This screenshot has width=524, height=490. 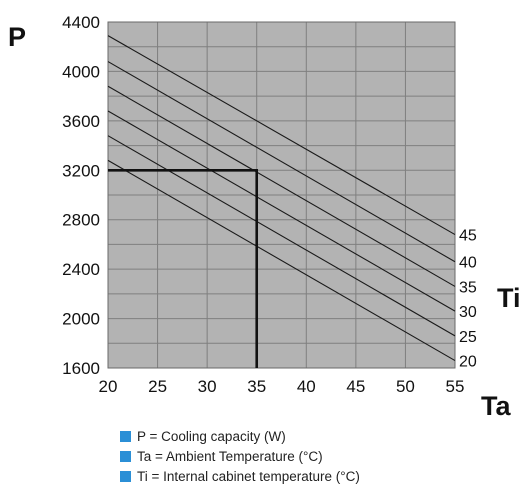 I want to click on reference-lines, so click(x=183, y=268).